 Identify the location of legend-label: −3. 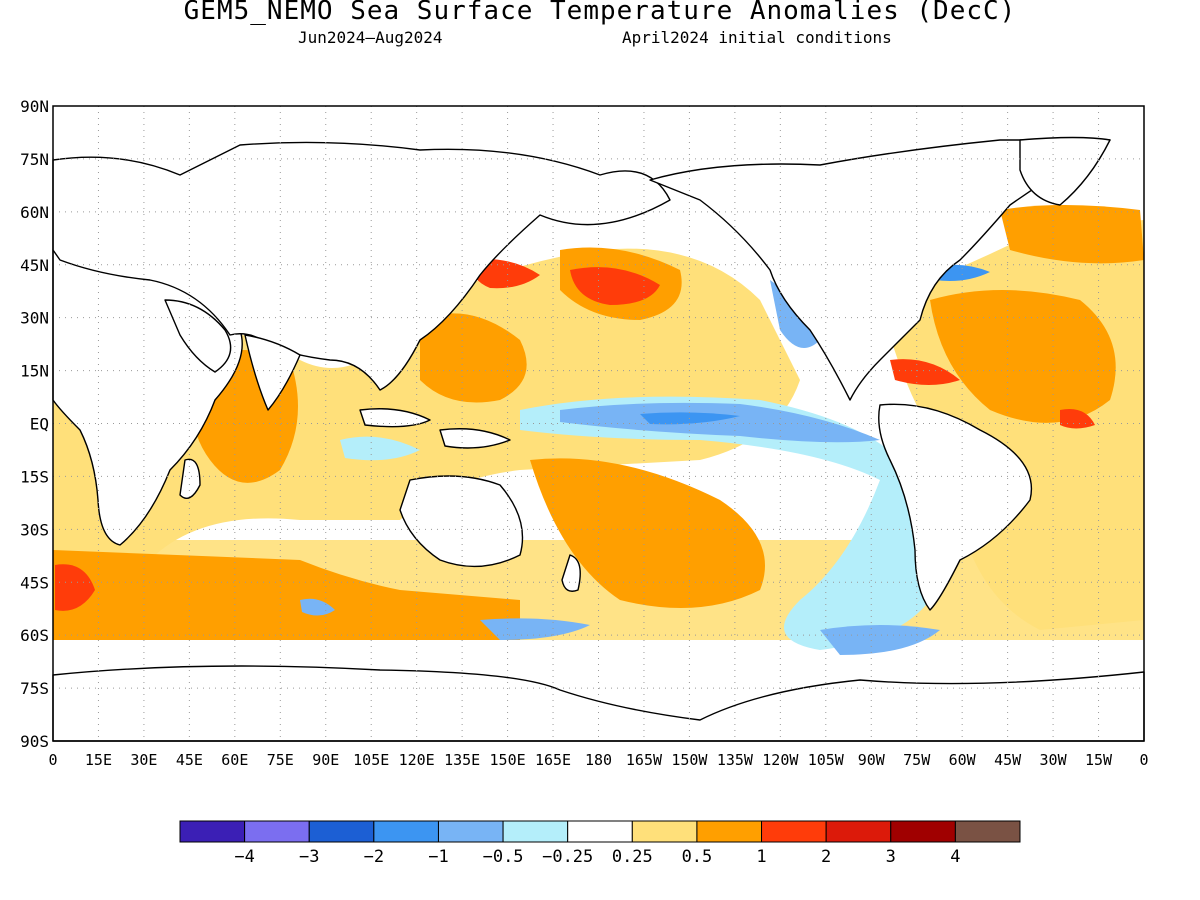
(309, 857).